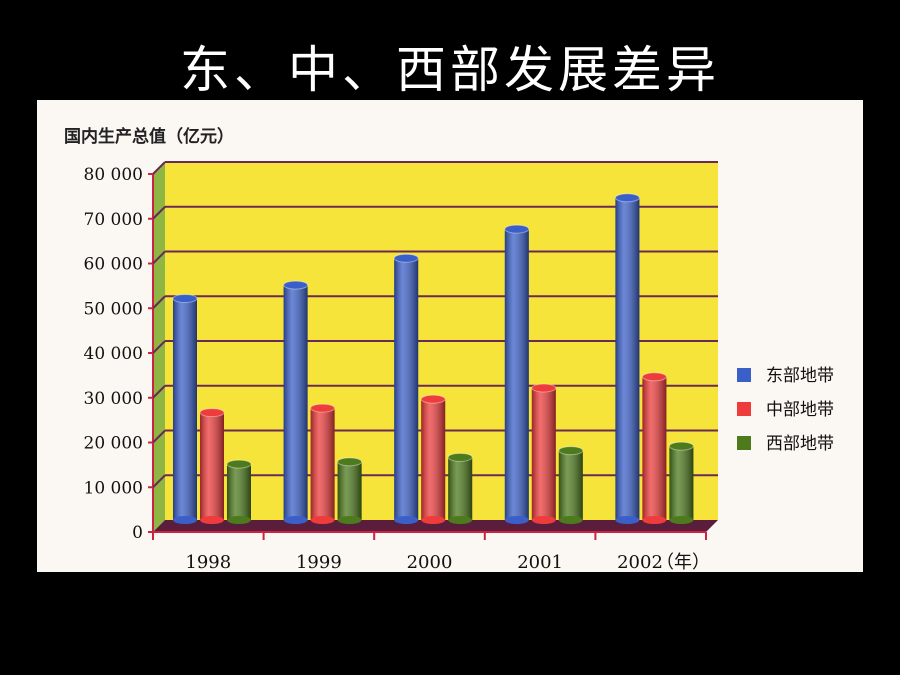 The width and height of the screenshot is (900, 675). What do you see at coordinates (800, 444) in the screenshot?
I see `legend-label: 西部地带` at bounding box center [800, 444].